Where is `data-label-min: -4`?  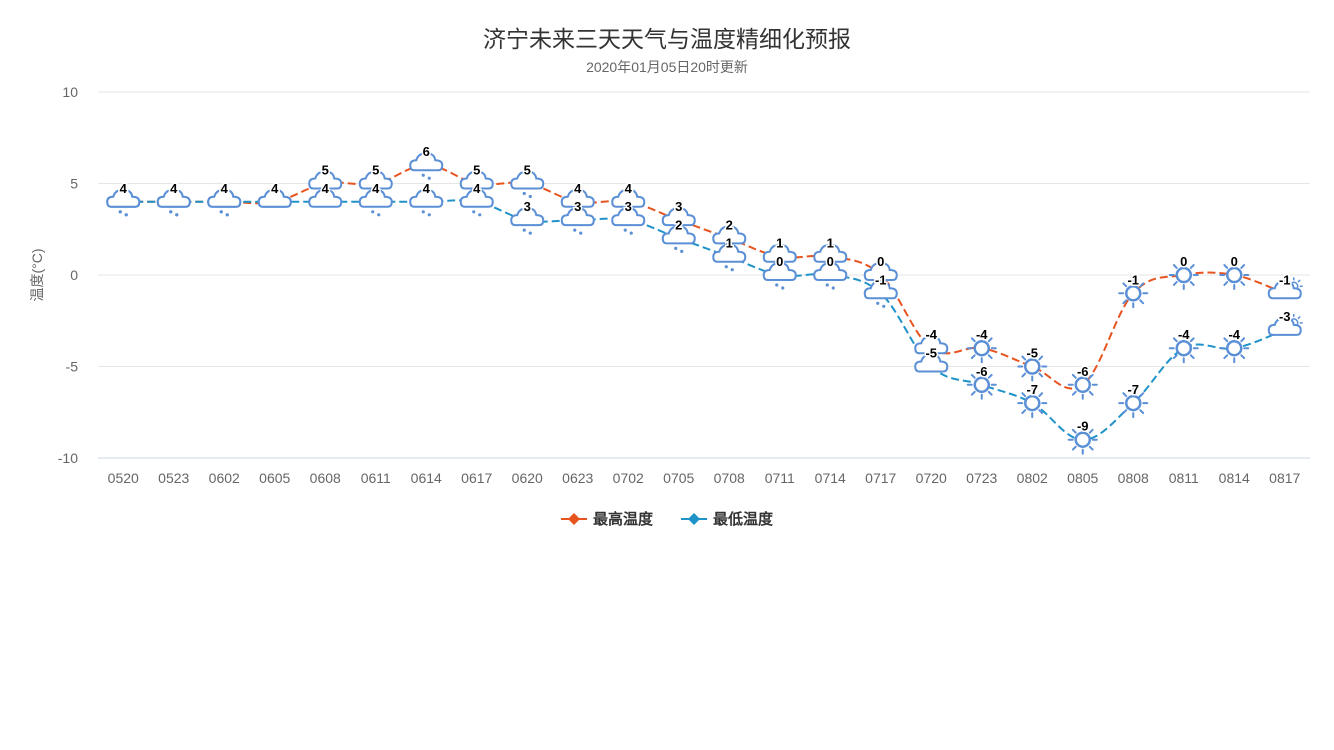
data-label-min: -4 is located at coordinates (1234, 334).